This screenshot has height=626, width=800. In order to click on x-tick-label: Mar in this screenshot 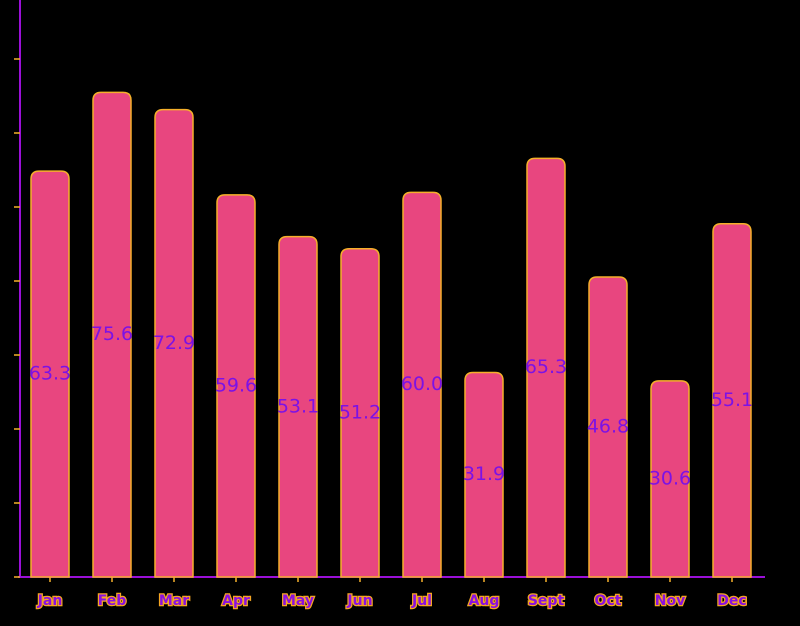, I will do `click(174, 601)`.